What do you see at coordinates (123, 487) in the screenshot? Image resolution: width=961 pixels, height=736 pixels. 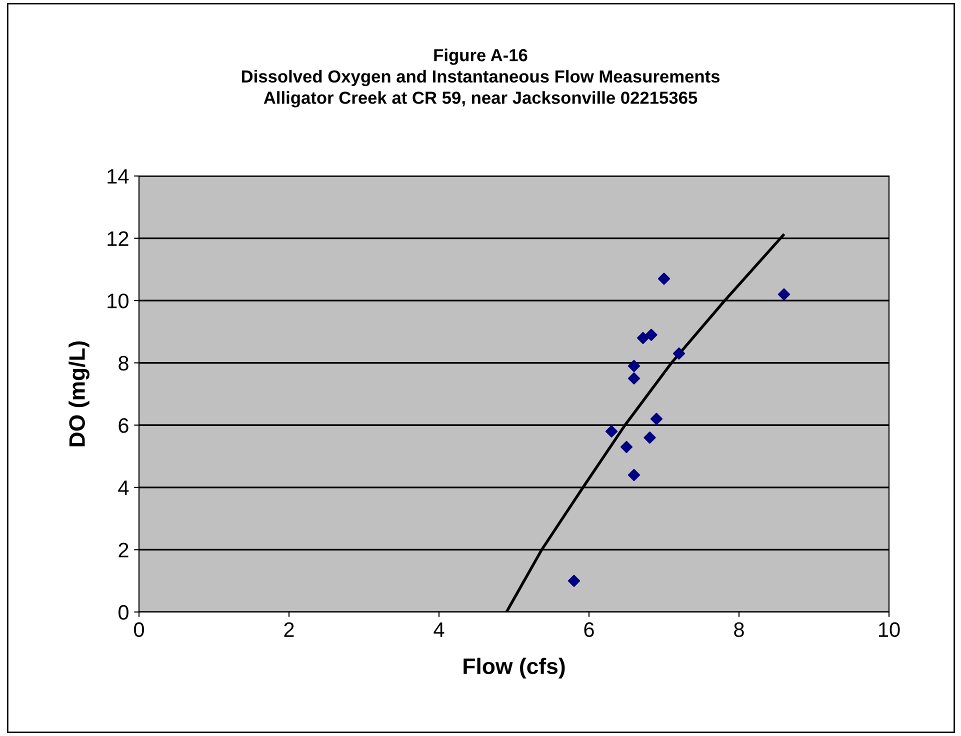 I see `y-tick-label: 4` at bounding box center [123, 487].